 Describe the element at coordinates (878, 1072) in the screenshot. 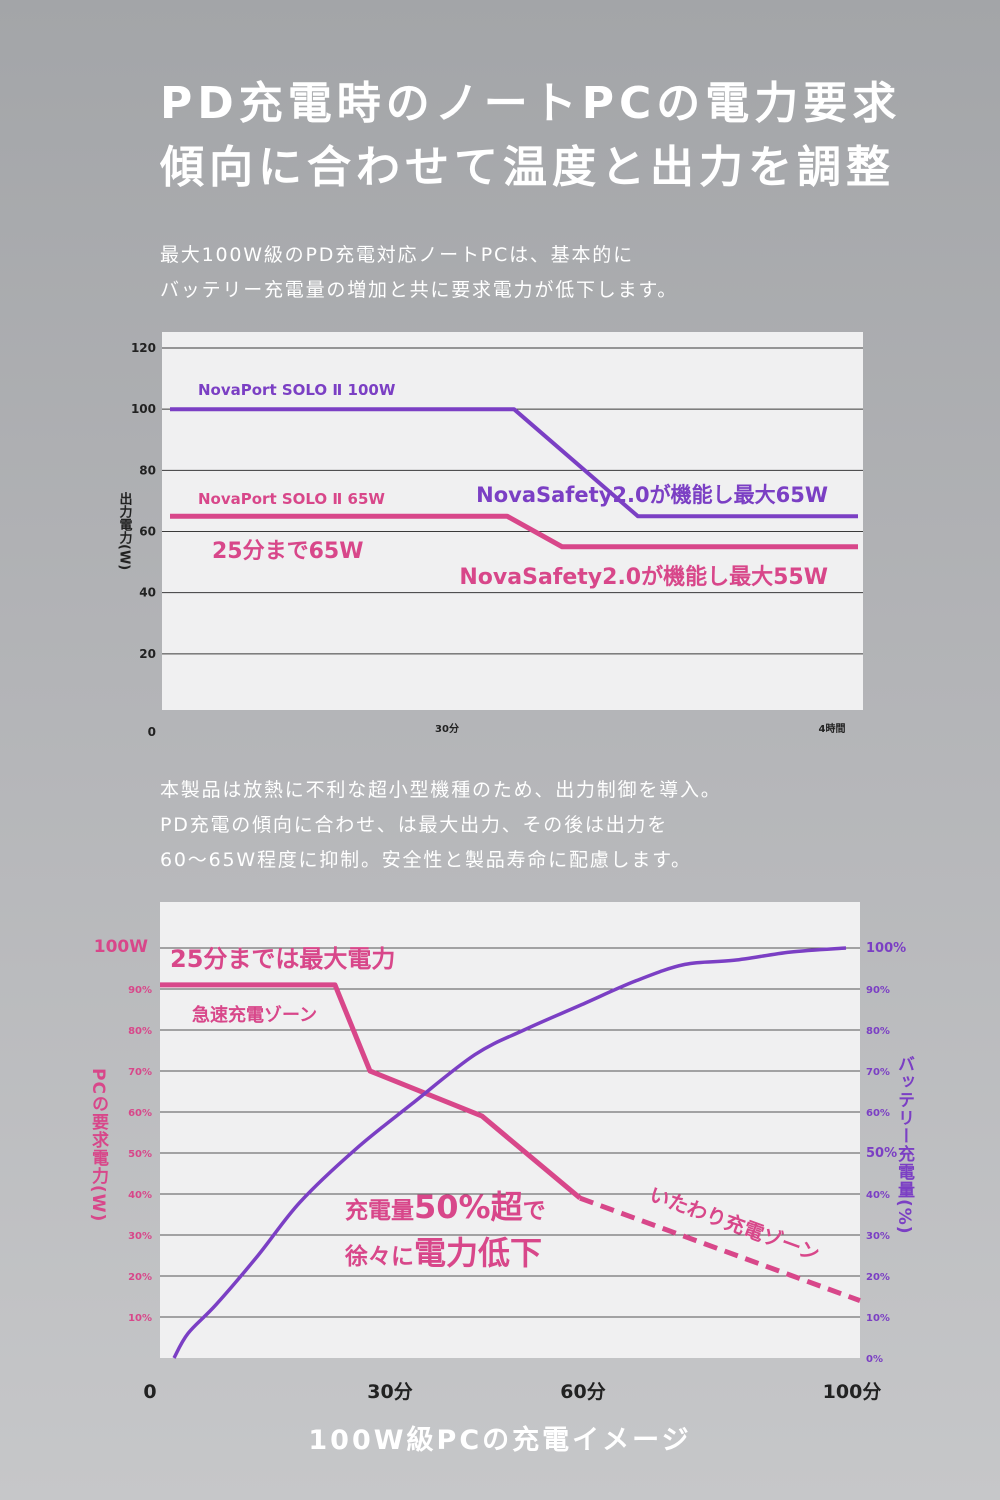

I see `chart2-right-tick-label: 70%` at that location.